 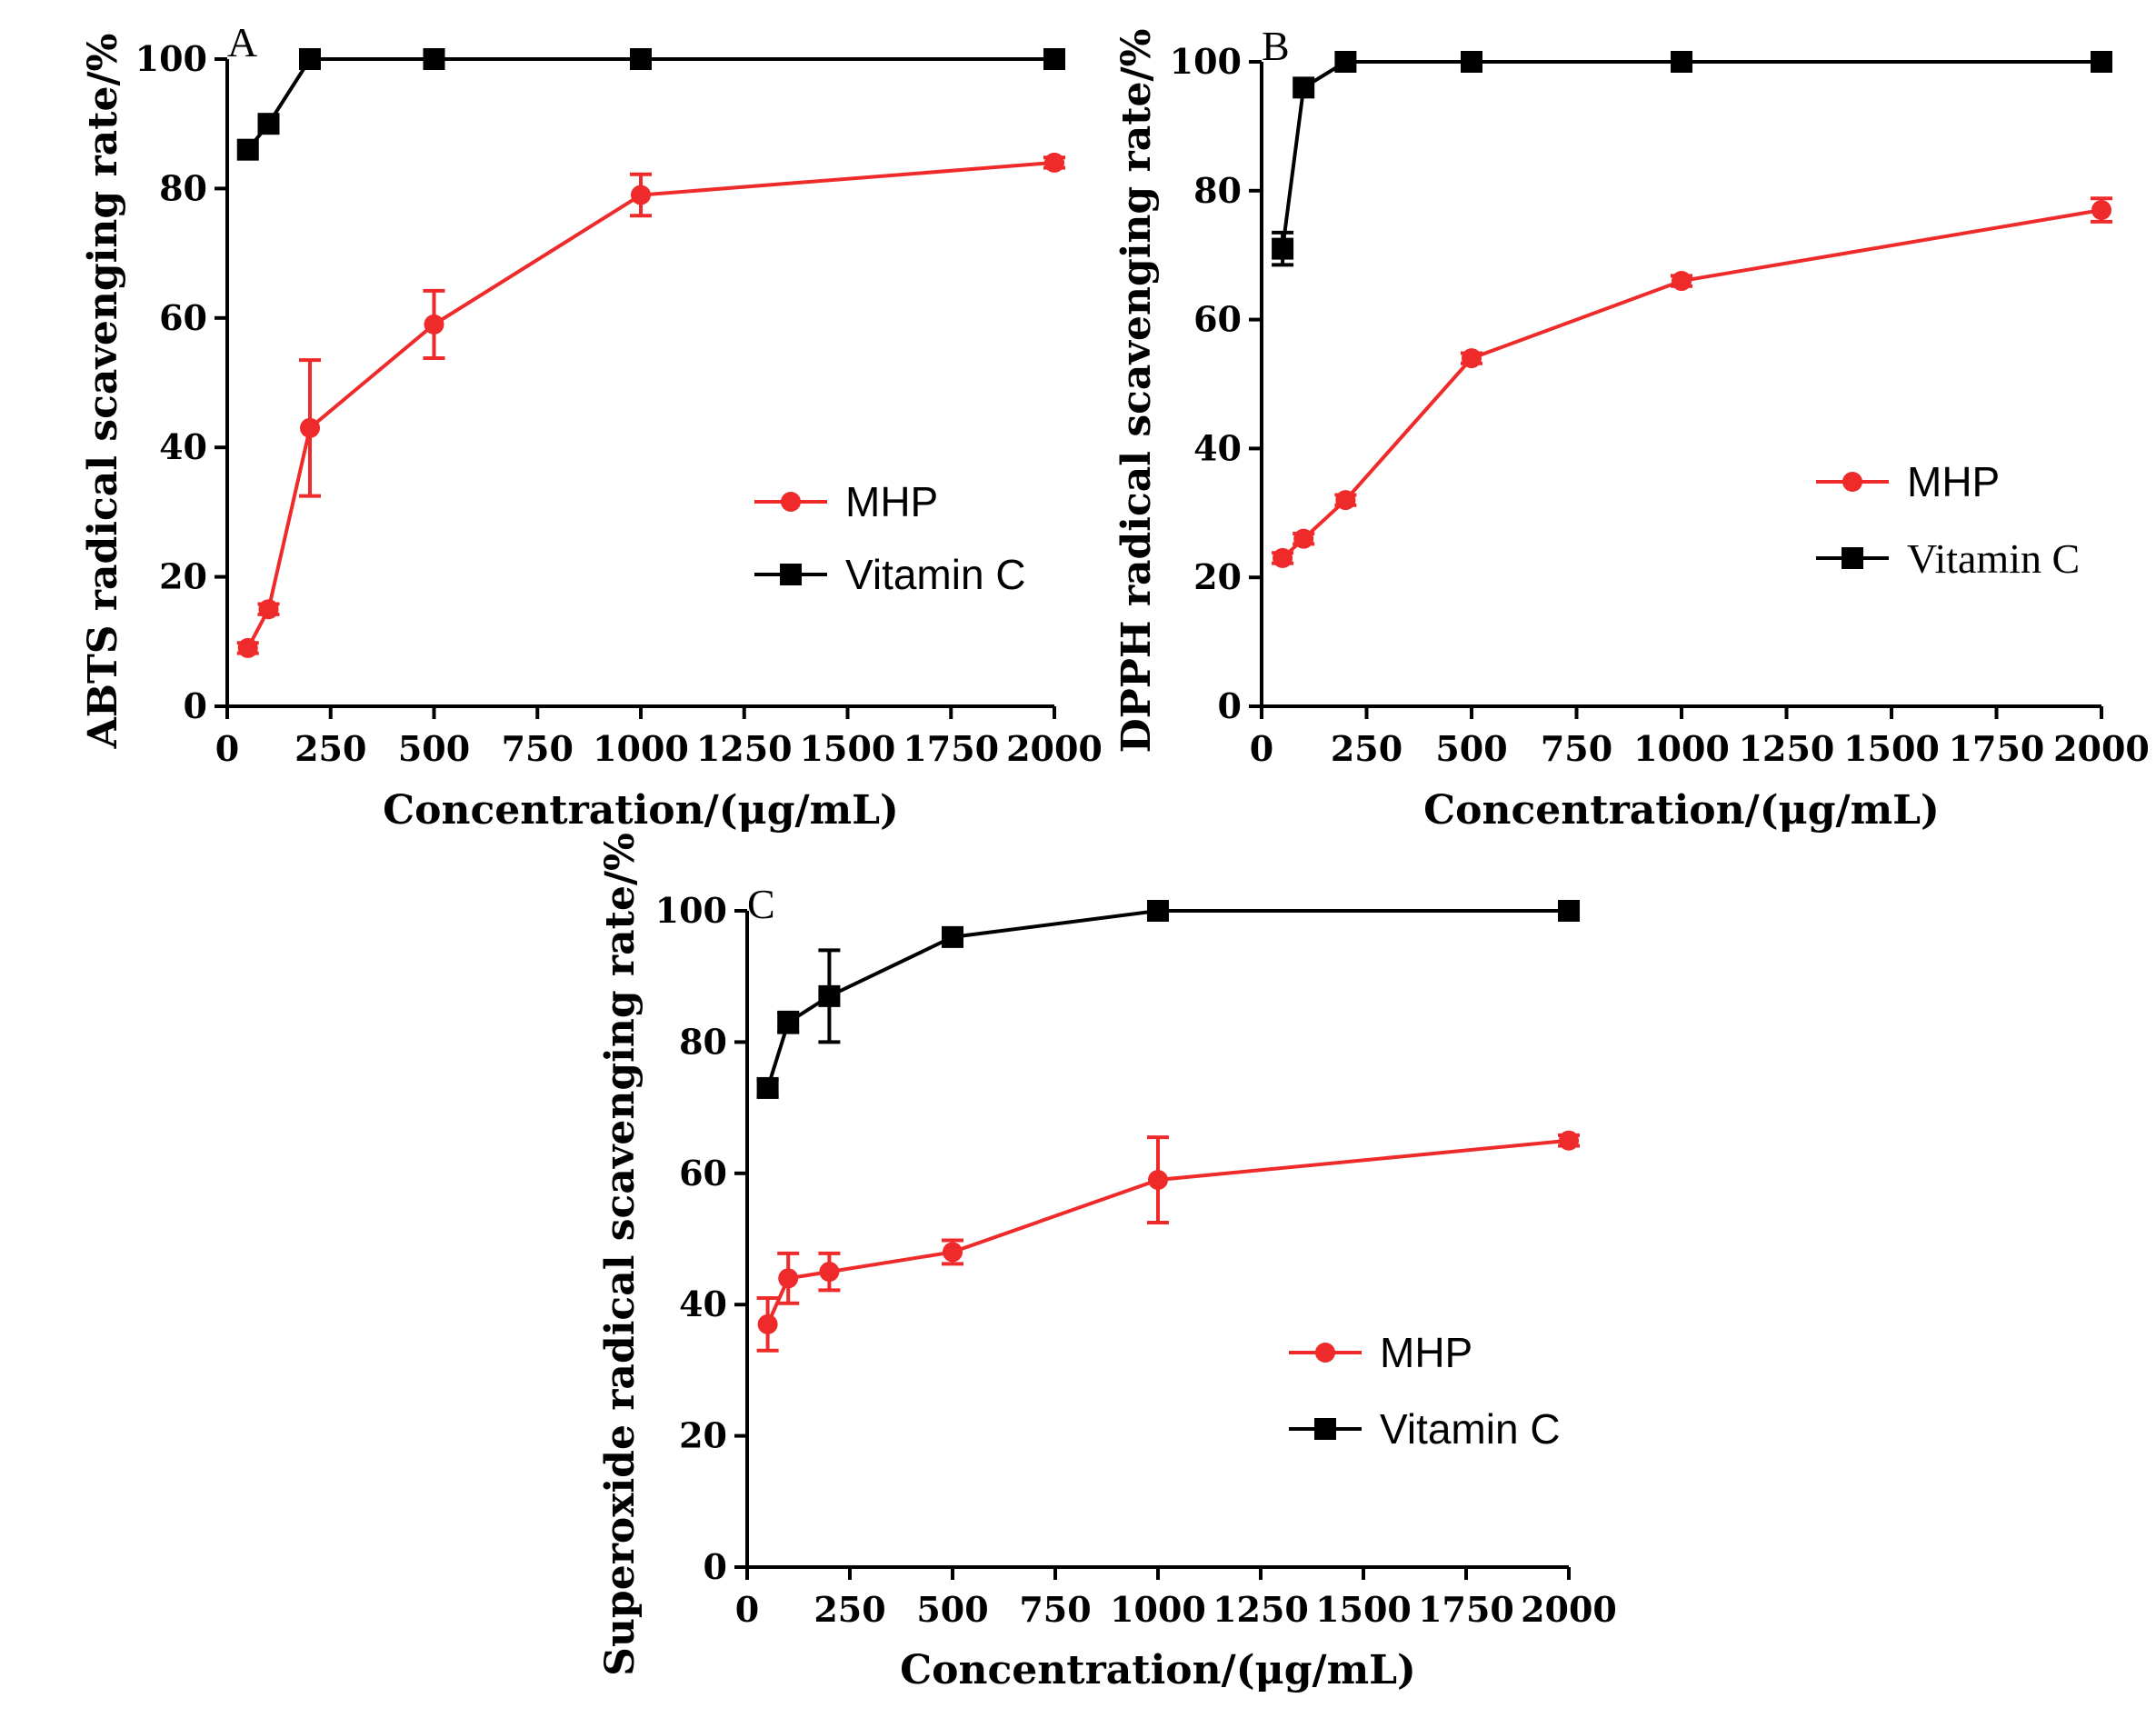 I want to click on x-tick-label-a: 750, so click(x=538, y=748).